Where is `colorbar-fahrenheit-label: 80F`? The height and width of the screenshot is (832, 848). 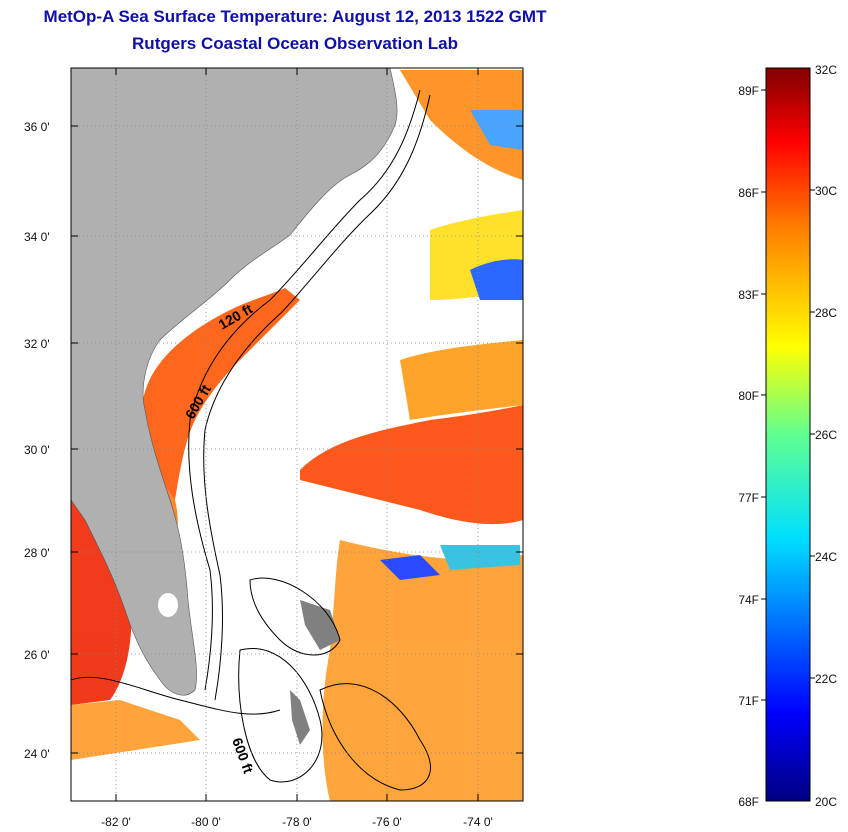 colorbar-fahrenheit-label: 80F is located at coordinates (748, 396).